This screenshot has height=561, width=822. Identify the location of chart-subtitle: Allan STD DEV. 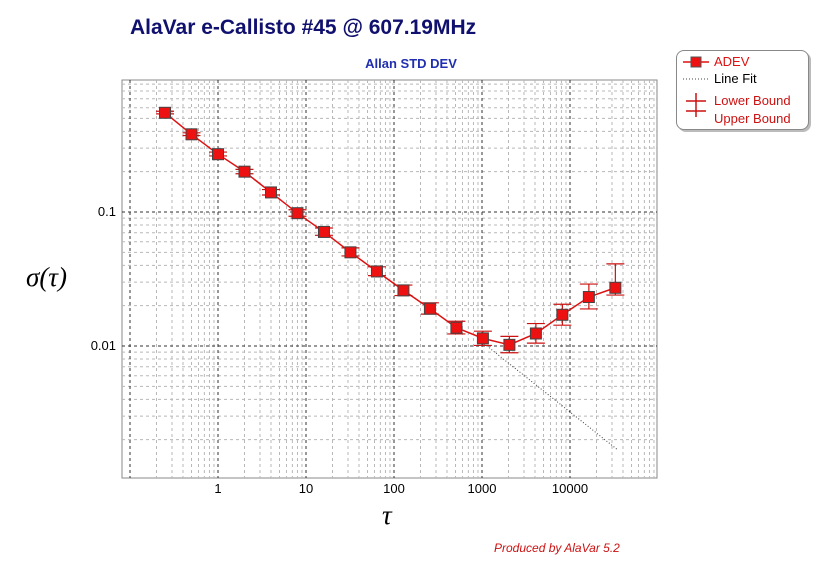
(411, 63).